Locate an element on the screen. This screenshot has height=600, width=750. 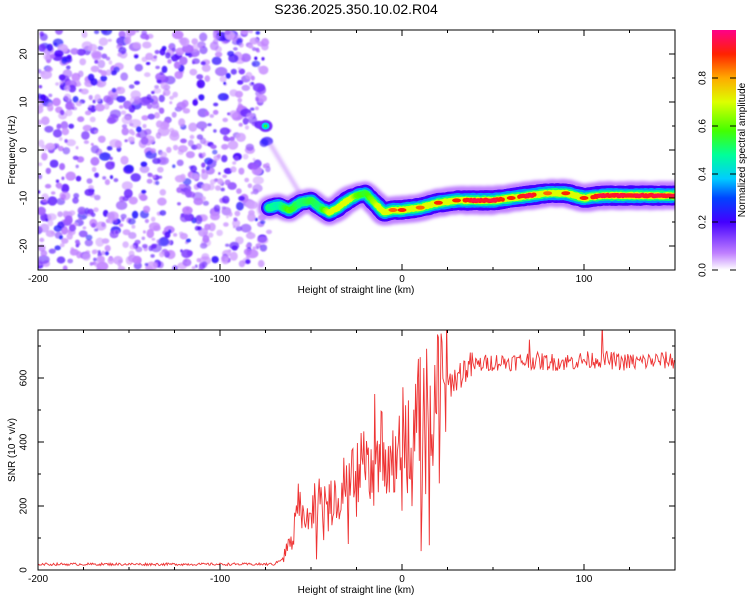
spectrogram-xtick-label: 0 is located at coordinates (402, 279).